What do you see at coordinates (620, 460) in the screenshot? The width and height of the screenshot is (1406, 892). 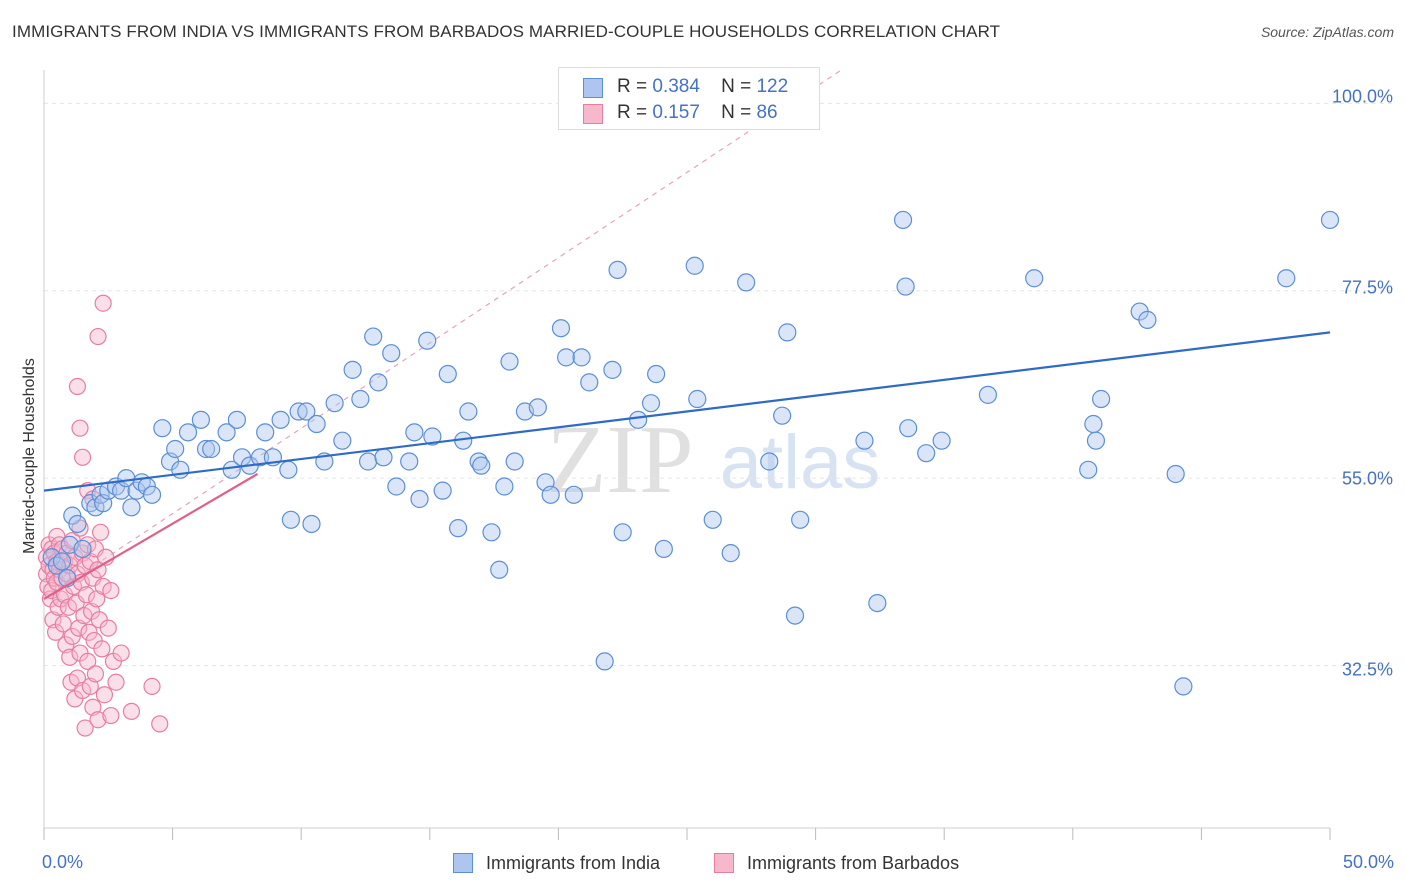 I see `watermark-zip: ZIP` at bounding box center [620, 460].